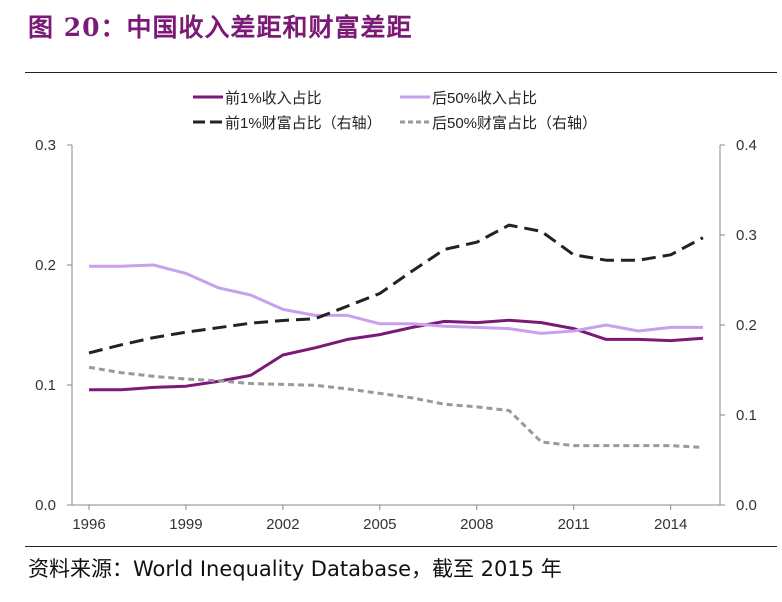  I want to click on legend-label-4: 后50%财富占比（右轴）, so click(514, 123).